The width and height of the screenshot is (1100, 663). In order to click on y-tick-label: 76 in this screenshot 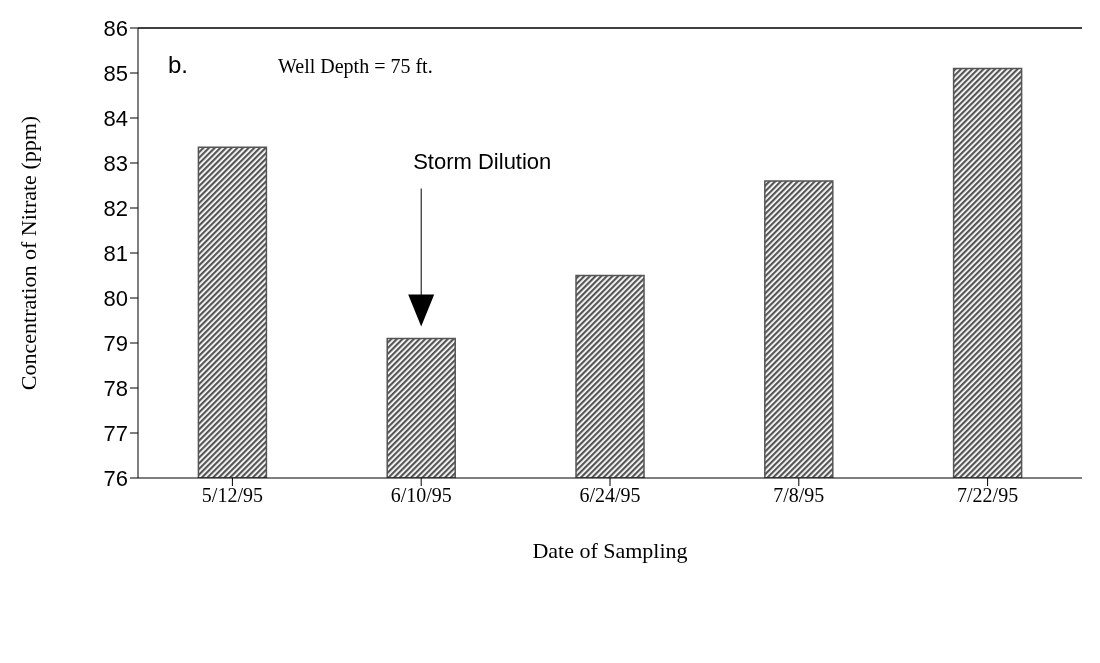, I will do `click(115, 478)`.